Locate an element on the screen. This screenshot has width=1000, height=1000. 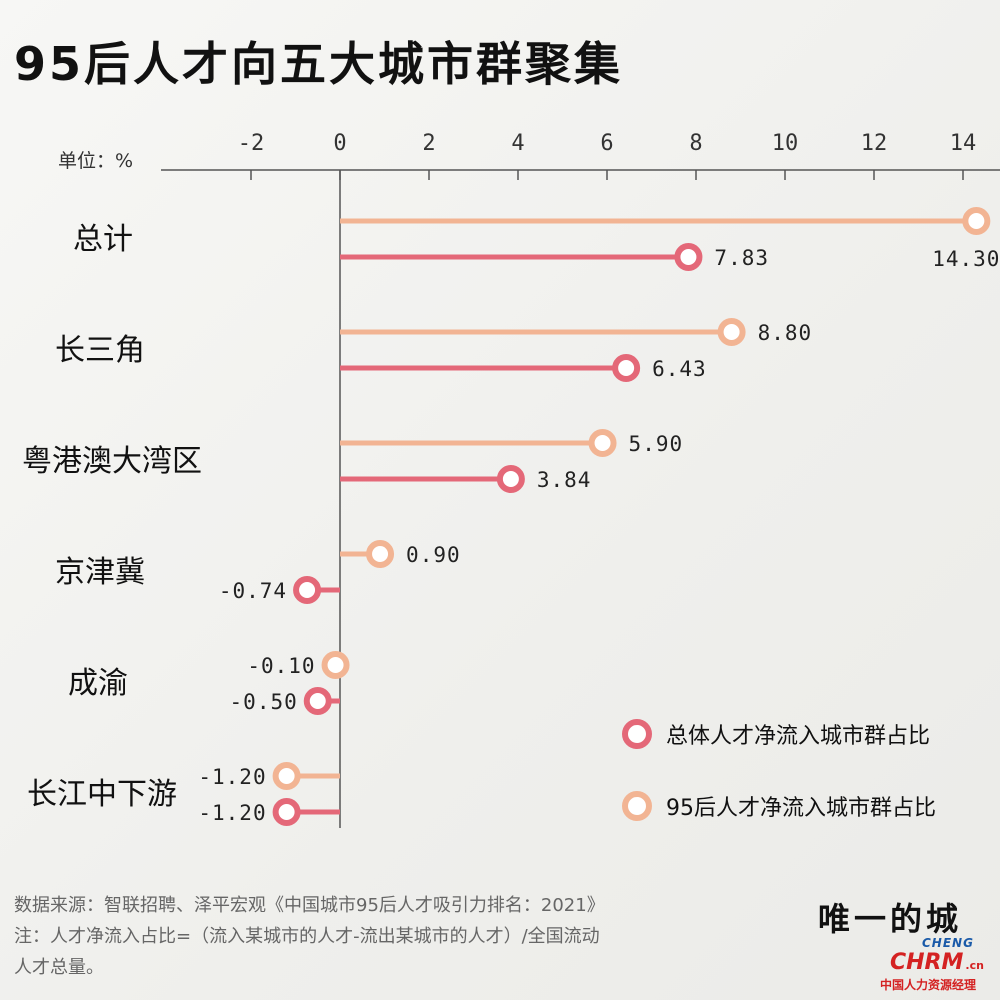
category-label-2: 粤港澳大湾区 is located at coordinates (112, 461).